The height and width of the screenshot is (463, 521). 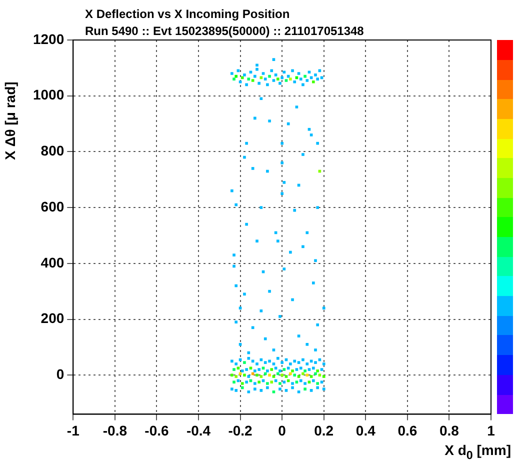 I want to click on y-tick-label: 0, so click(x=60, y=374).